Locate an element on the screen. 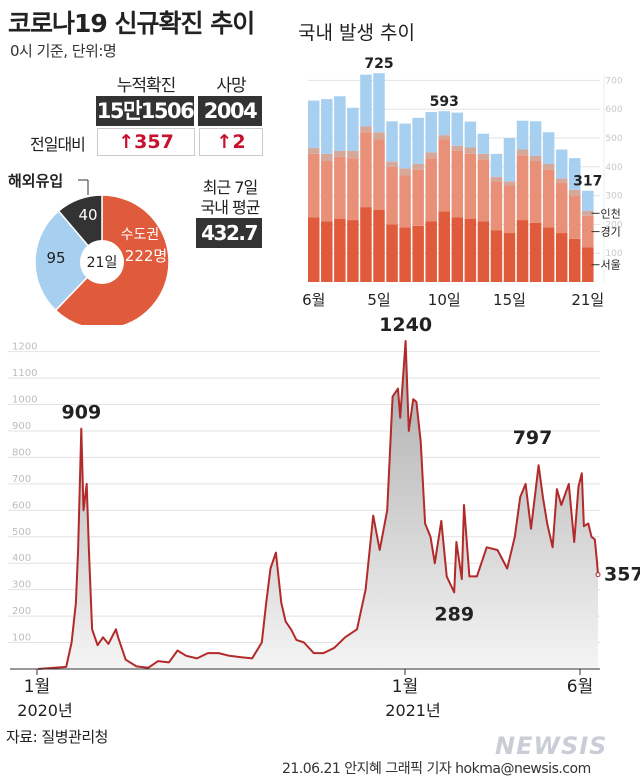  pie-chart: 21일 해외유입 40 95 수도권 222명 is located at coordinates (89, 248).